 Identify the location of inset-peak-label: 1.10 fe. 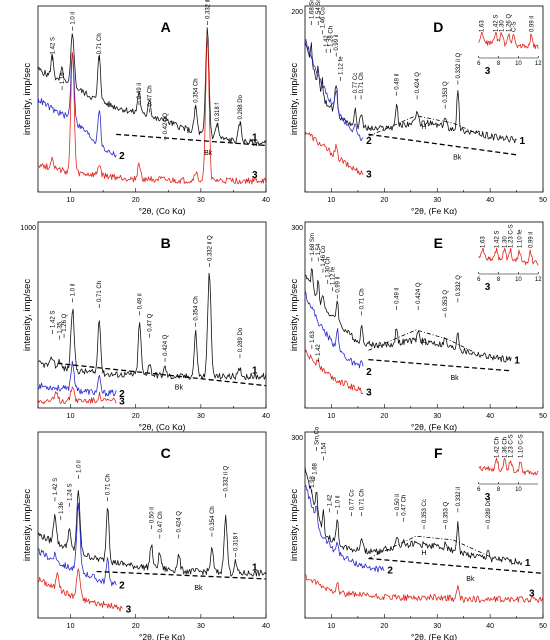
(520, 238).